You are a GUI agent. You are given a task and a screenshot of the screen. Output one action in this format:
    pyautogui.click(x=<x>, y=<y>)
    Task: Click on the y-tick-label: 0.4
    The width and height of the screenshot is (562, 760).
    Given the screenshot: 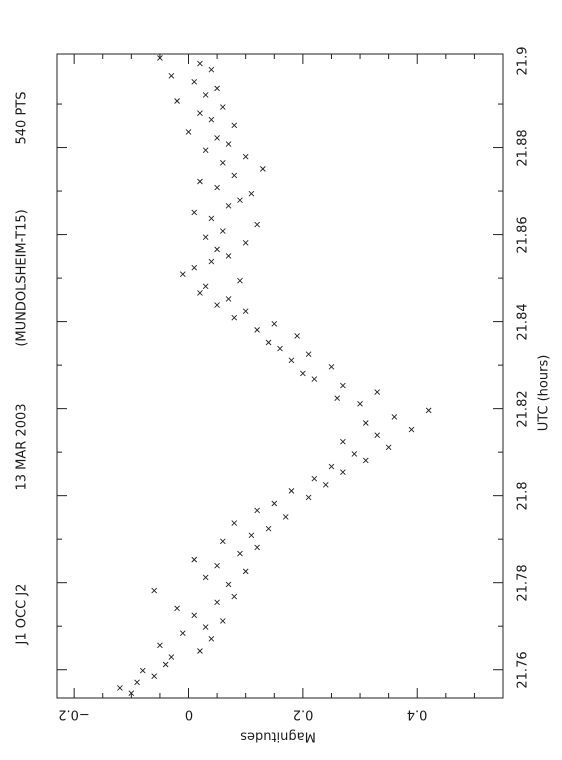 What is the action you would take?
    pyautogui.click(x=417, y=714)
    